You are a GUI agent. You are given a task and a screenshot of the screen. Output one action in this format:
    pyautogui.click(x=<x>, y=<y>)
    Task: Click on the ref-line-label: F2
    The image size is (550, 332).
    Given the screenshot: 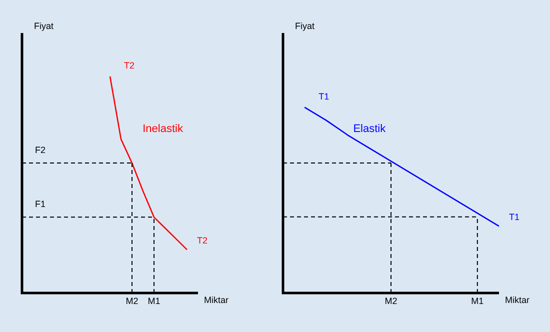 What is the action you would take?
    pyautogui.click(x=40, y=149)
    